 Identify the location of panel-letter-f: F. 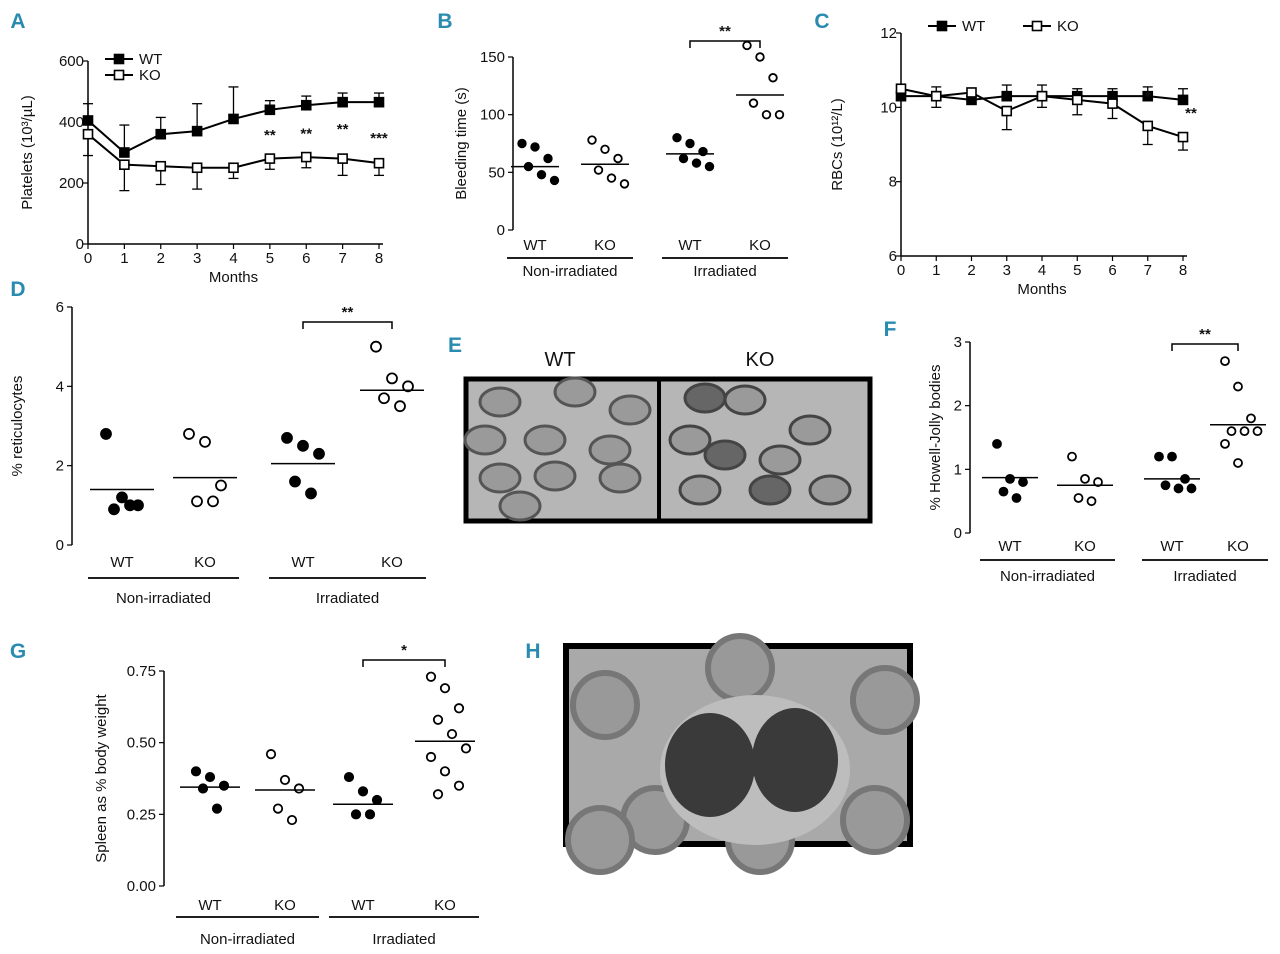
(890, 329).